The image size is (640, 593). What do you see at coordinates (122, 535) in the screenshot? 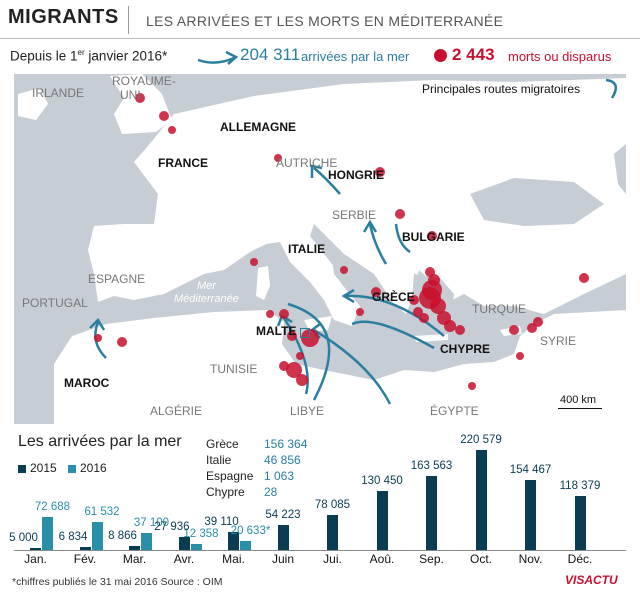
I see `bar-label-2015-2: 8 866` at bounding box center [122, 535].